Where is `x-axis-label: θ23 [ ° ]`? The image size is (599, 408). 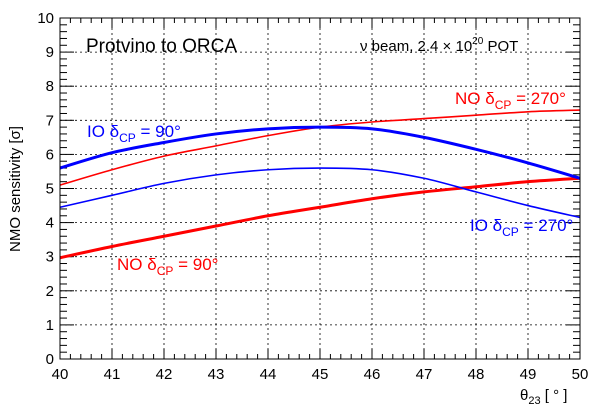 x-axis-label: θ23 [ ° ] is located at coordinates (543, 397).